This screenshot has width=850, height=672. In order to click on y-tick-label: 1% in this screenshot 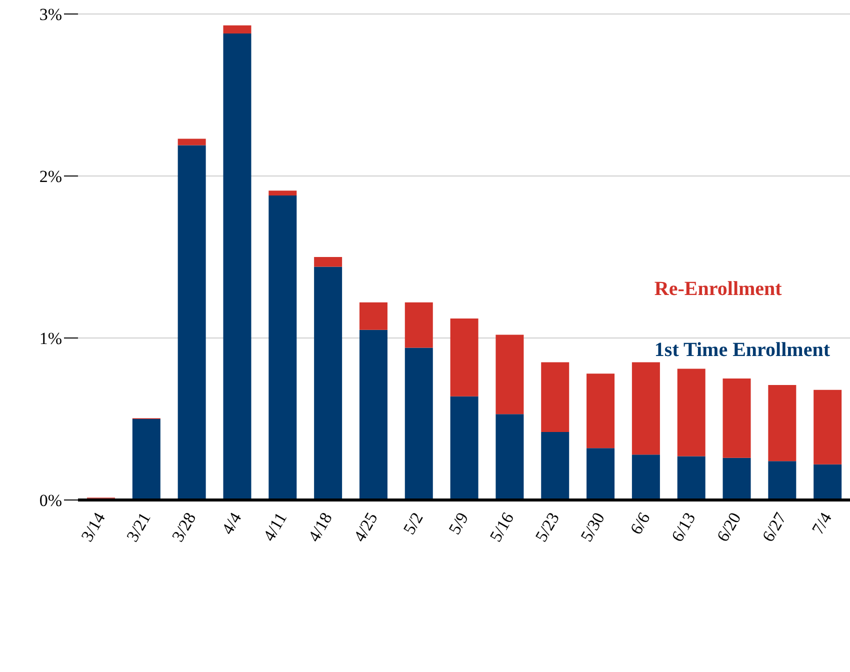, I will do `click(50, 338)`.